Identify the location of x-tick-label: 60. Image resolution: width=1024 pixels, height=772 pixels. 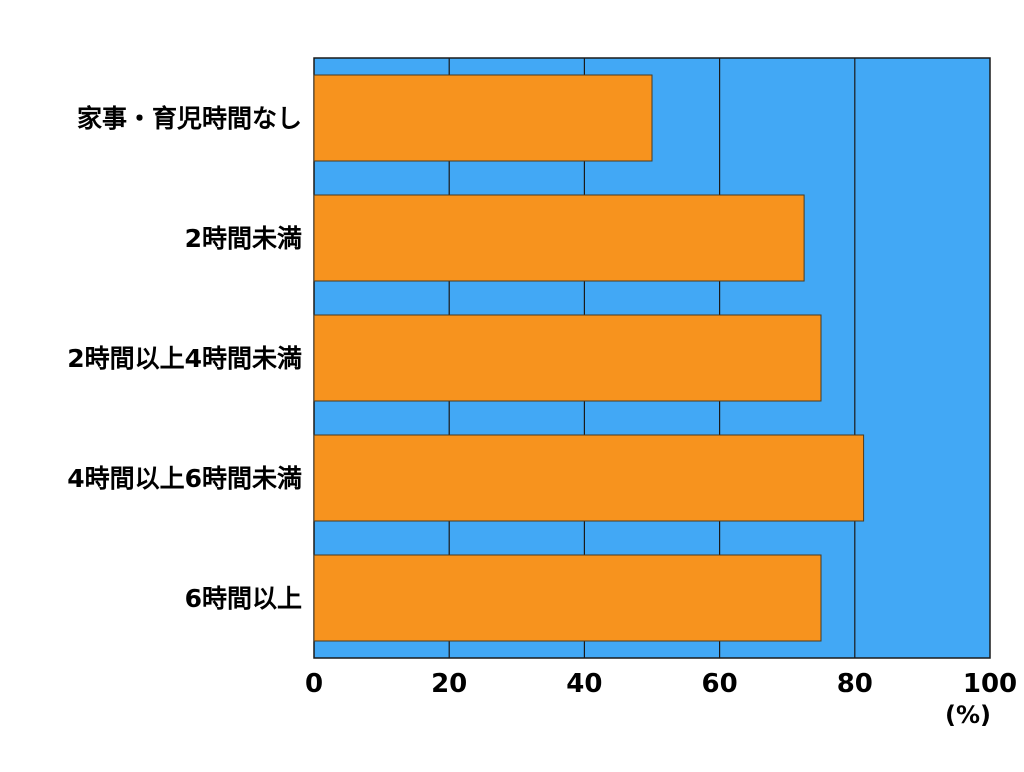
(720, 684).